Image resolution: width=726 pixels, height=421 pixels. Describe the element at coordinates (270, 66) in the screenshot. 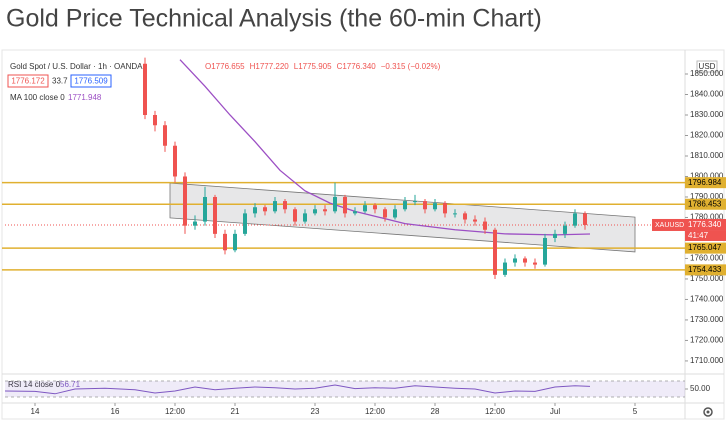

I see `ohlc-legend: H1777.220` at that location.